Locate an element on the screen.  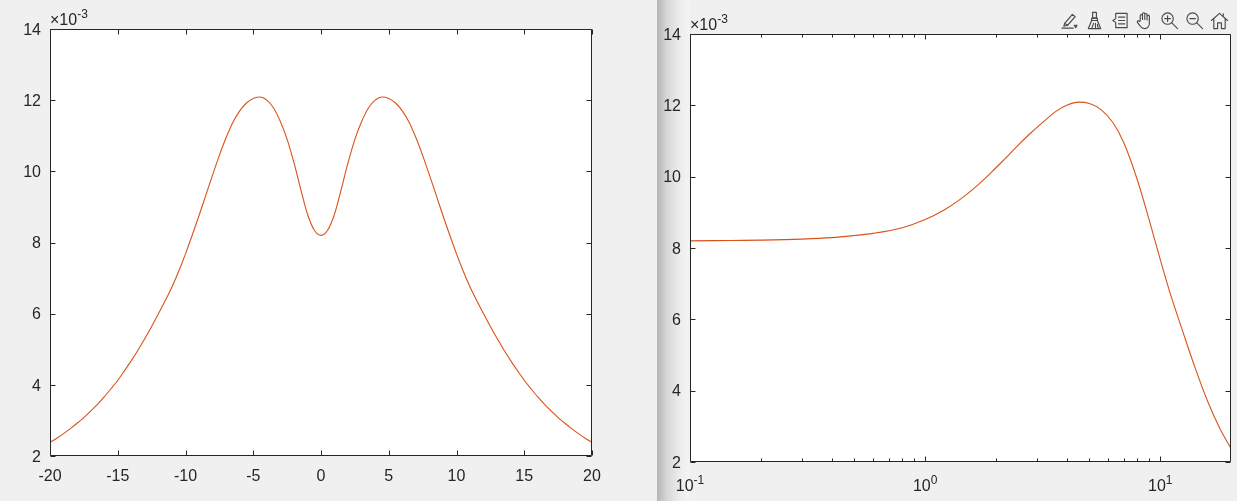
x-tick-label: 5 is located at coordinates (389, 475).